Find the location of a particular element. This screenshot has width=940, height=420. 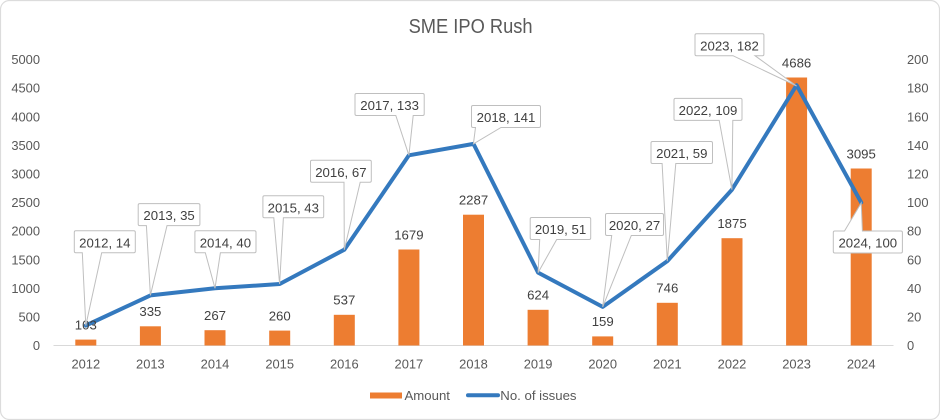

svg-text: 2015, 43 is located at coordinates (293, 207).